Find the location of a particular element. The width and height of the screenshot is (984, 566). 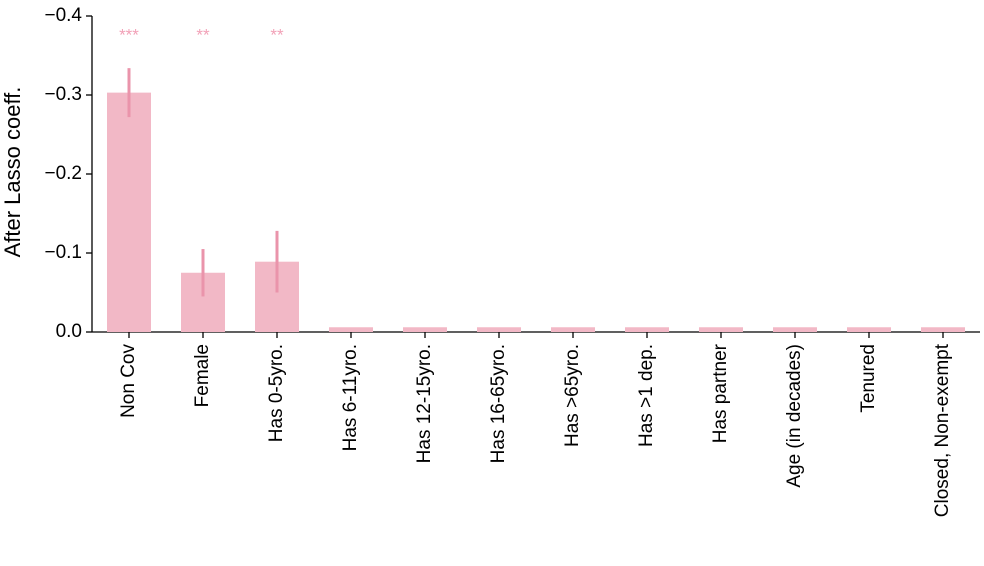

x-tick-label: Age (in decades) is located at coordinates (794, 416).